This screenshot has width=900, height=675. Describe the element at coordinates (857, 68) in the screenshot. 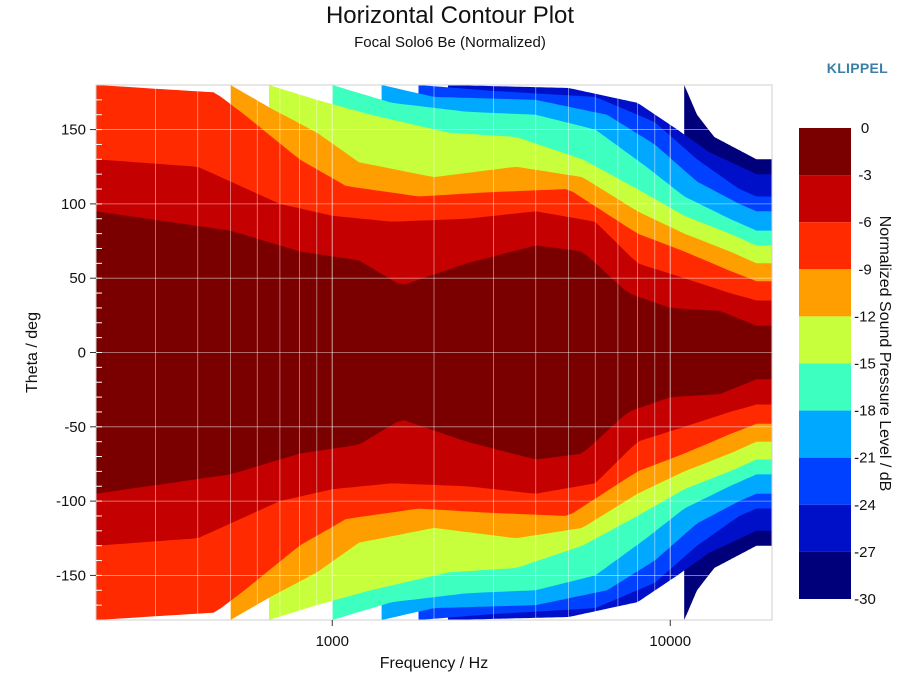

I see `klippel-logo: KLIPPEL` at that location.